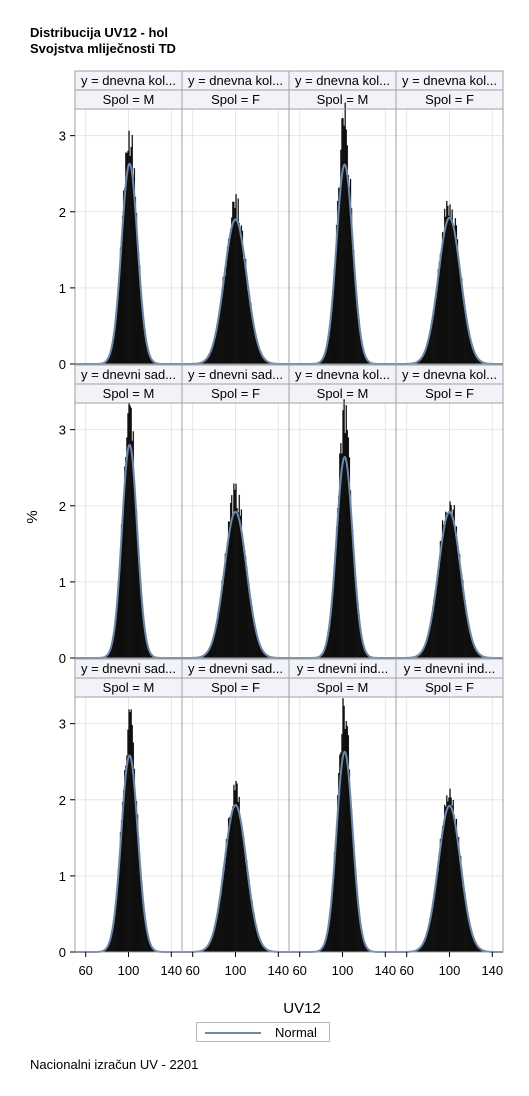 Image resolution: width=529 pixels, height=1096 pixels. Describe the element at coordinates (233, 1033) in the screenshot. I see `legend-normal-swatch` at that location.